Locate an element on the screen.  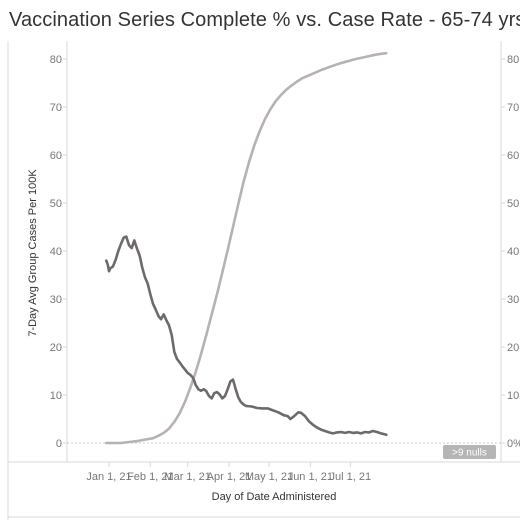
y-axis-title: 7-Day Avg Group Cases Per 100K is located at coordinates (33, 253).